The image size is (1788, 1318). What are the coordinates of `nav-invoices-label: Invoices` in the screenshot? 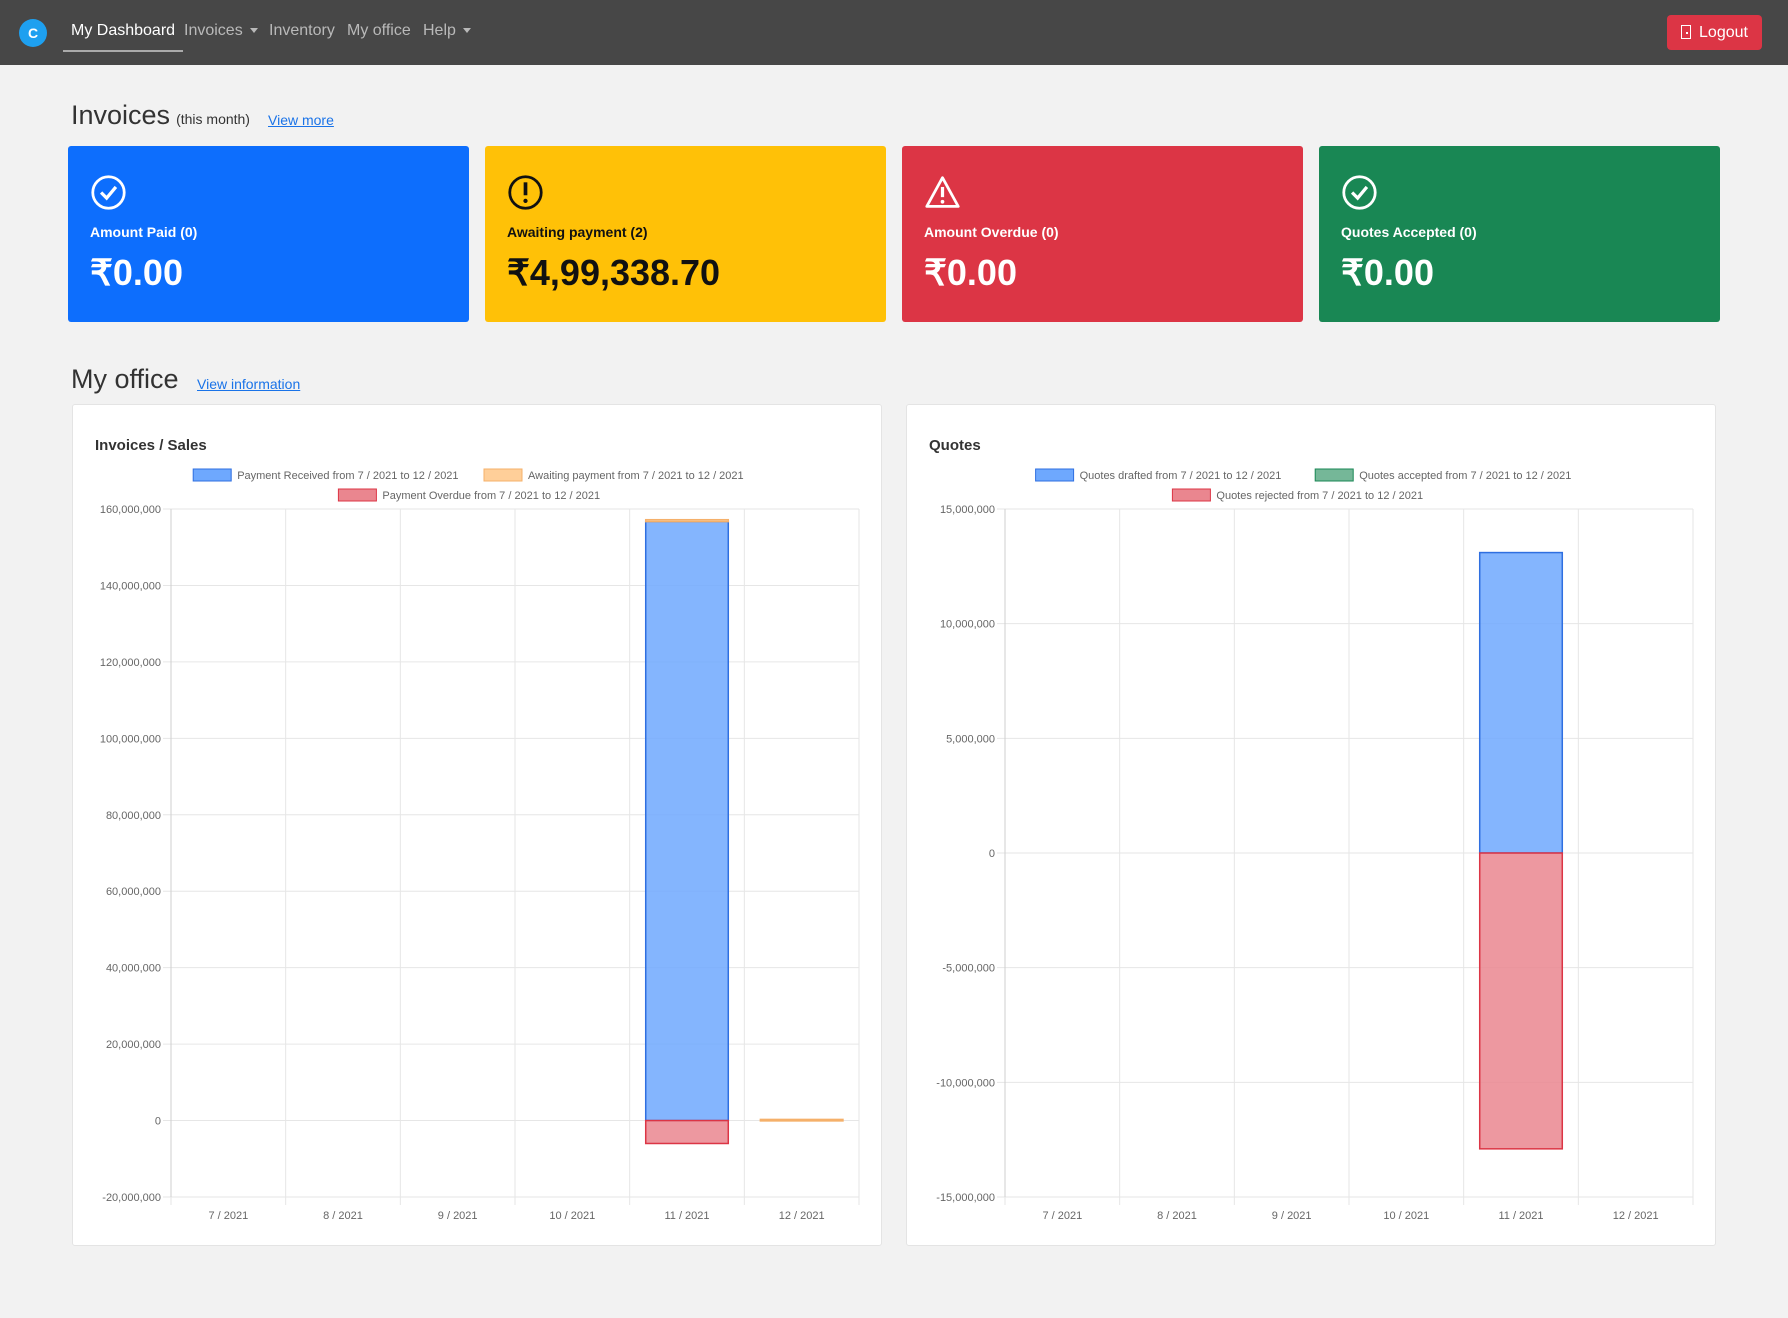 It's located at (213, 30).